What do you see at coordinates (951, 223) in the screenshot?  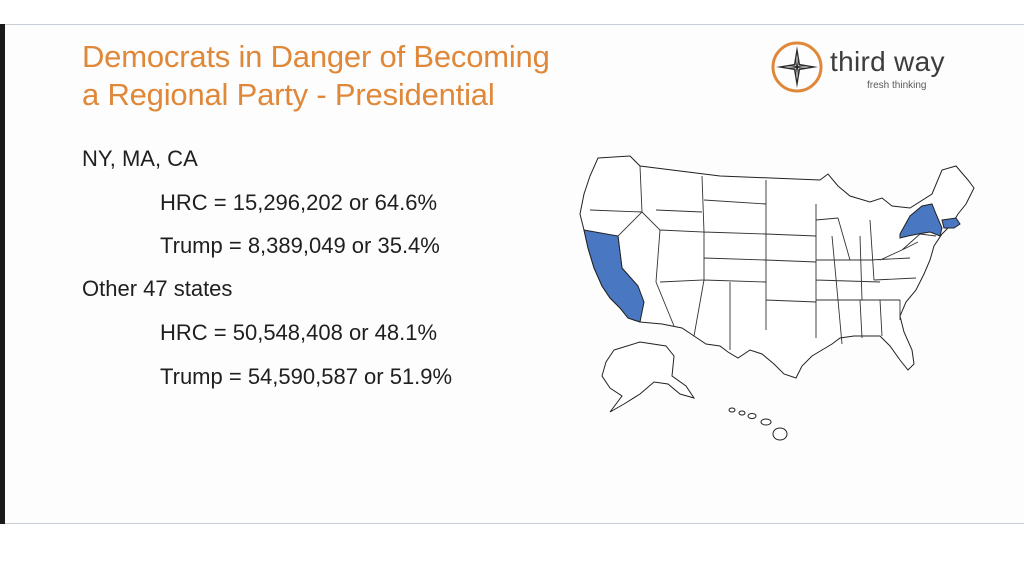 I see `state-massachusetts` at bounding box center [951, 223].